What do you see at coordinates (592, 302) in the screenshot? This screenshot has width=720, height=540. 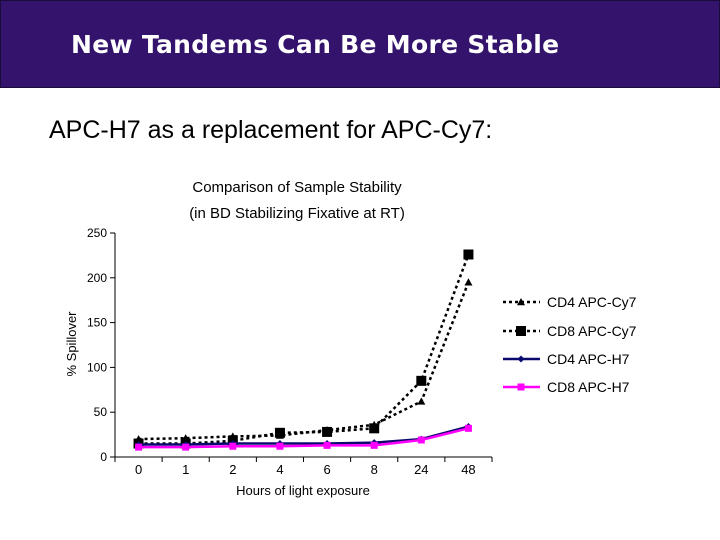 I see `legend-label: CD4 APC-Cy7` at bounding box center [592, 302].